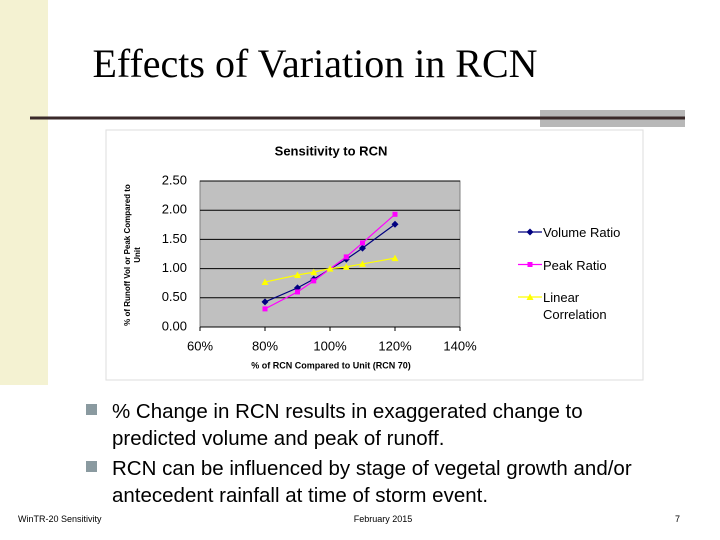 The height and width of the screenshot is (540, 720). Describe the element at coordinates (174, 325) in the screenshot. I see `y-tick-label: 0.00` at that location.